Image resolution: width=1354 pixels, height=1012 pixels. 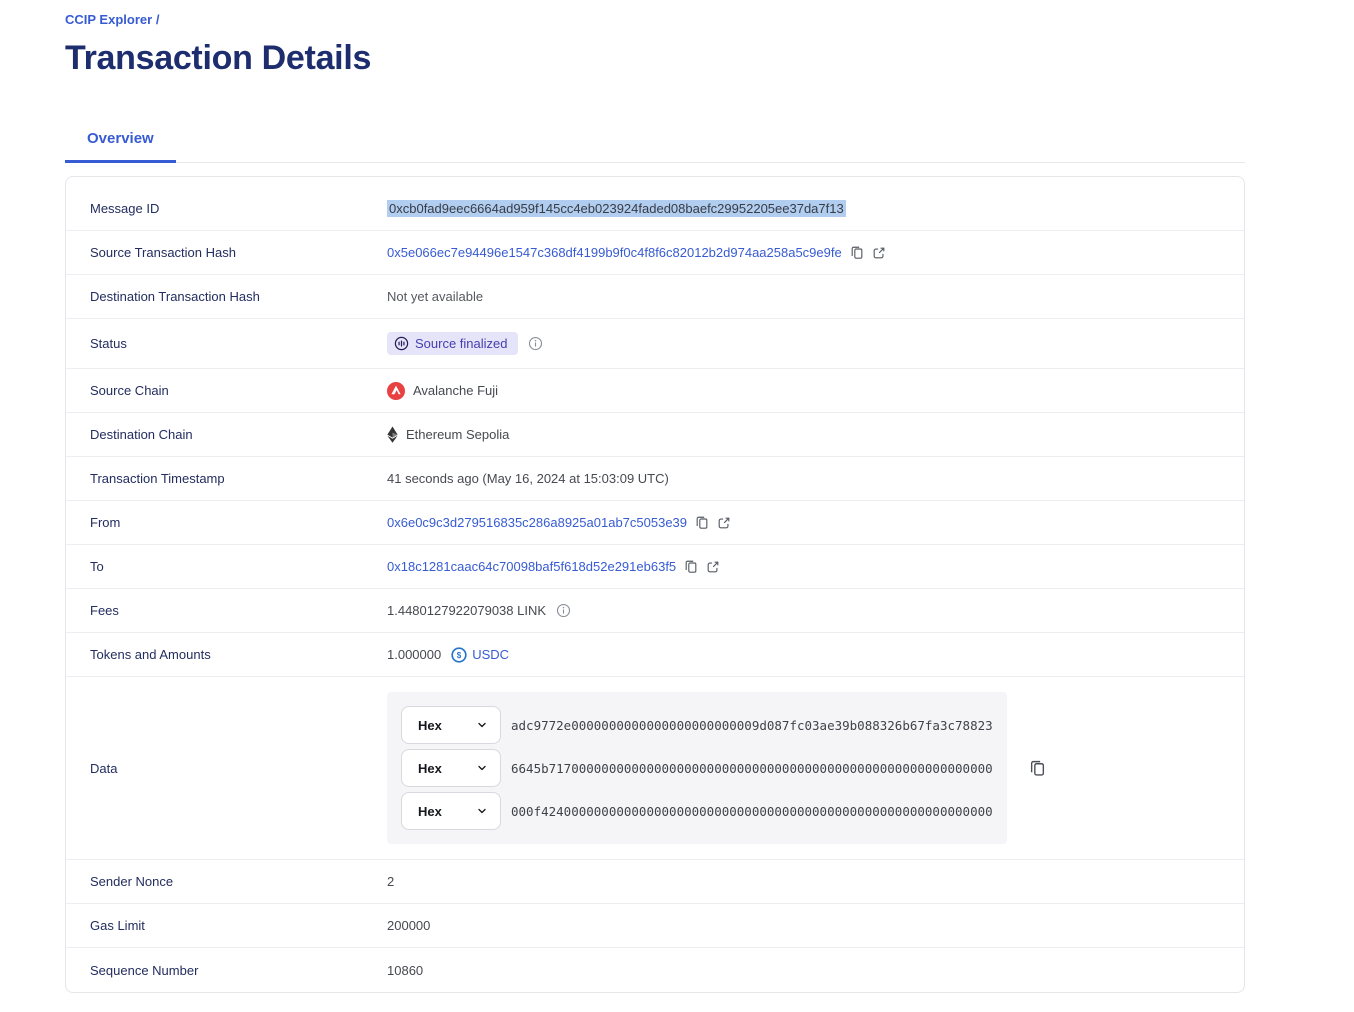 What do you see at coordinates (563, 610) in the screenshot?
I see `fees-info-icon` at bounding box center [563, 610].